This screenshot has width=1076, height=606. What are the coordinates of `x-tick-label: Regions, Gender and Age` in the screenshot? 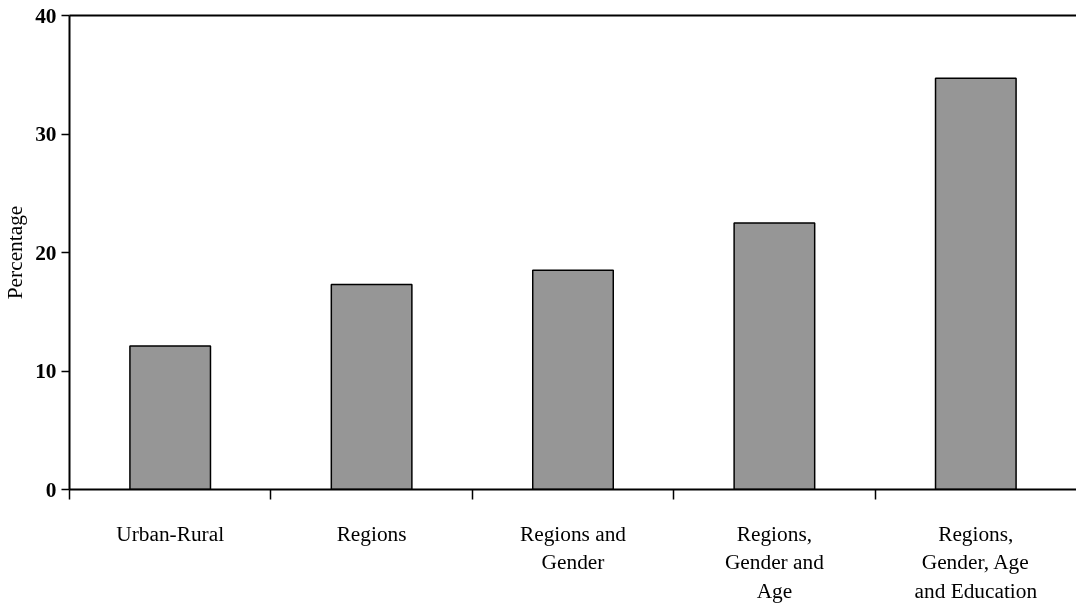 It's located at (774, 562).